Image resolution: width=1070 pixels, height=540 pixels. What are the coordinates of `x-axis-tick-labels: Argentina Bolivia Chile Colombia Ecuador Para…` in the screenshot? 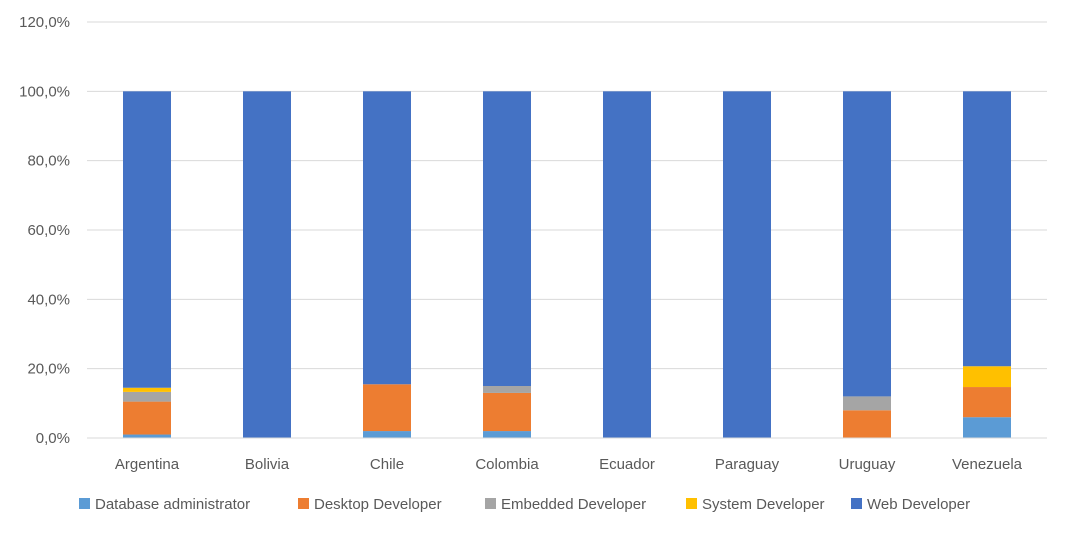 It's located at (569, 464).